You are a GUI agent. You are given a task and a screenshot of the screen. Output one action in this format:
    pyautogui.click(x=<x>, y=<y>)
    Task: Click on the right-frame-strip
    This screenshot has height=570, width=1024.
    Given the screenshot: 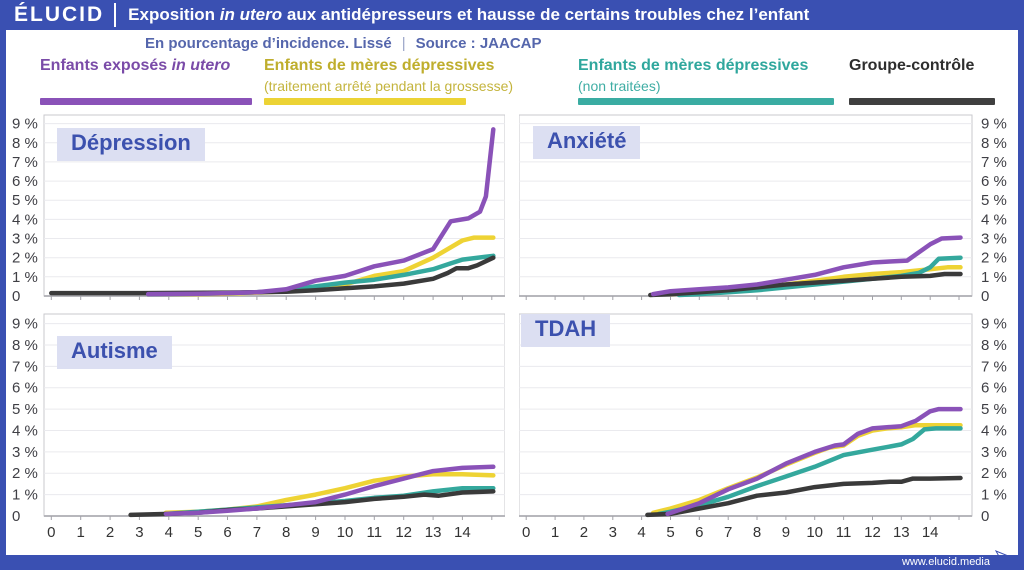 What is the action you would take?
    pyautogui.click(x=1021, y=285)
    